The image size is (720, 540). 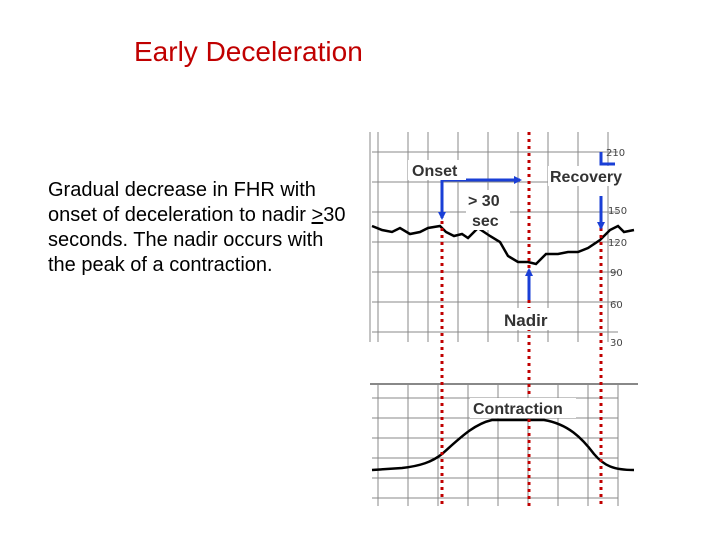 I want to click on fhr-scale-label: 210, so click(x=615, y=153).